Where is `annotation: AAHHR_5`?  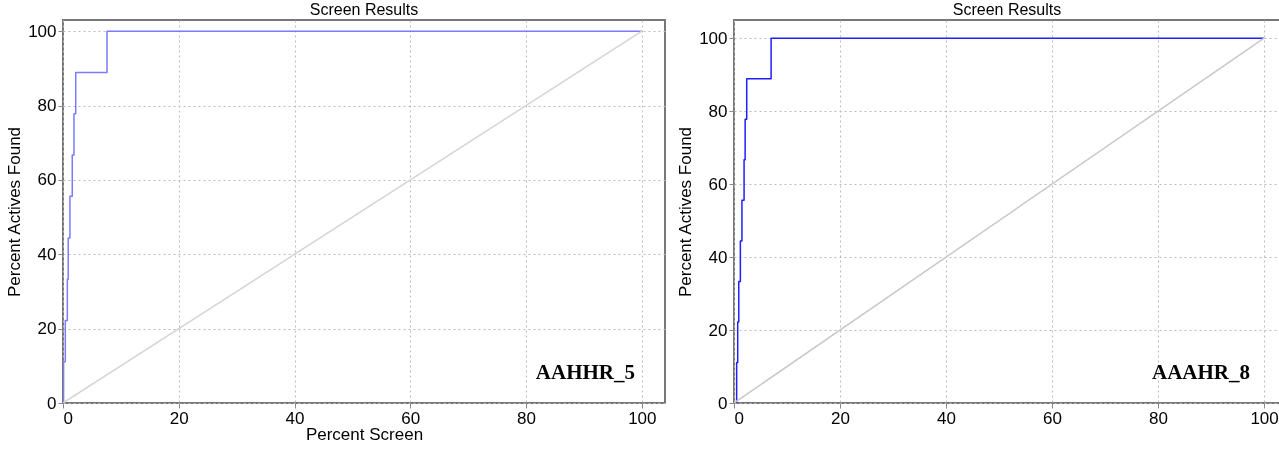 annotation: AAHHR_5 is located at coordinates (585, 372).